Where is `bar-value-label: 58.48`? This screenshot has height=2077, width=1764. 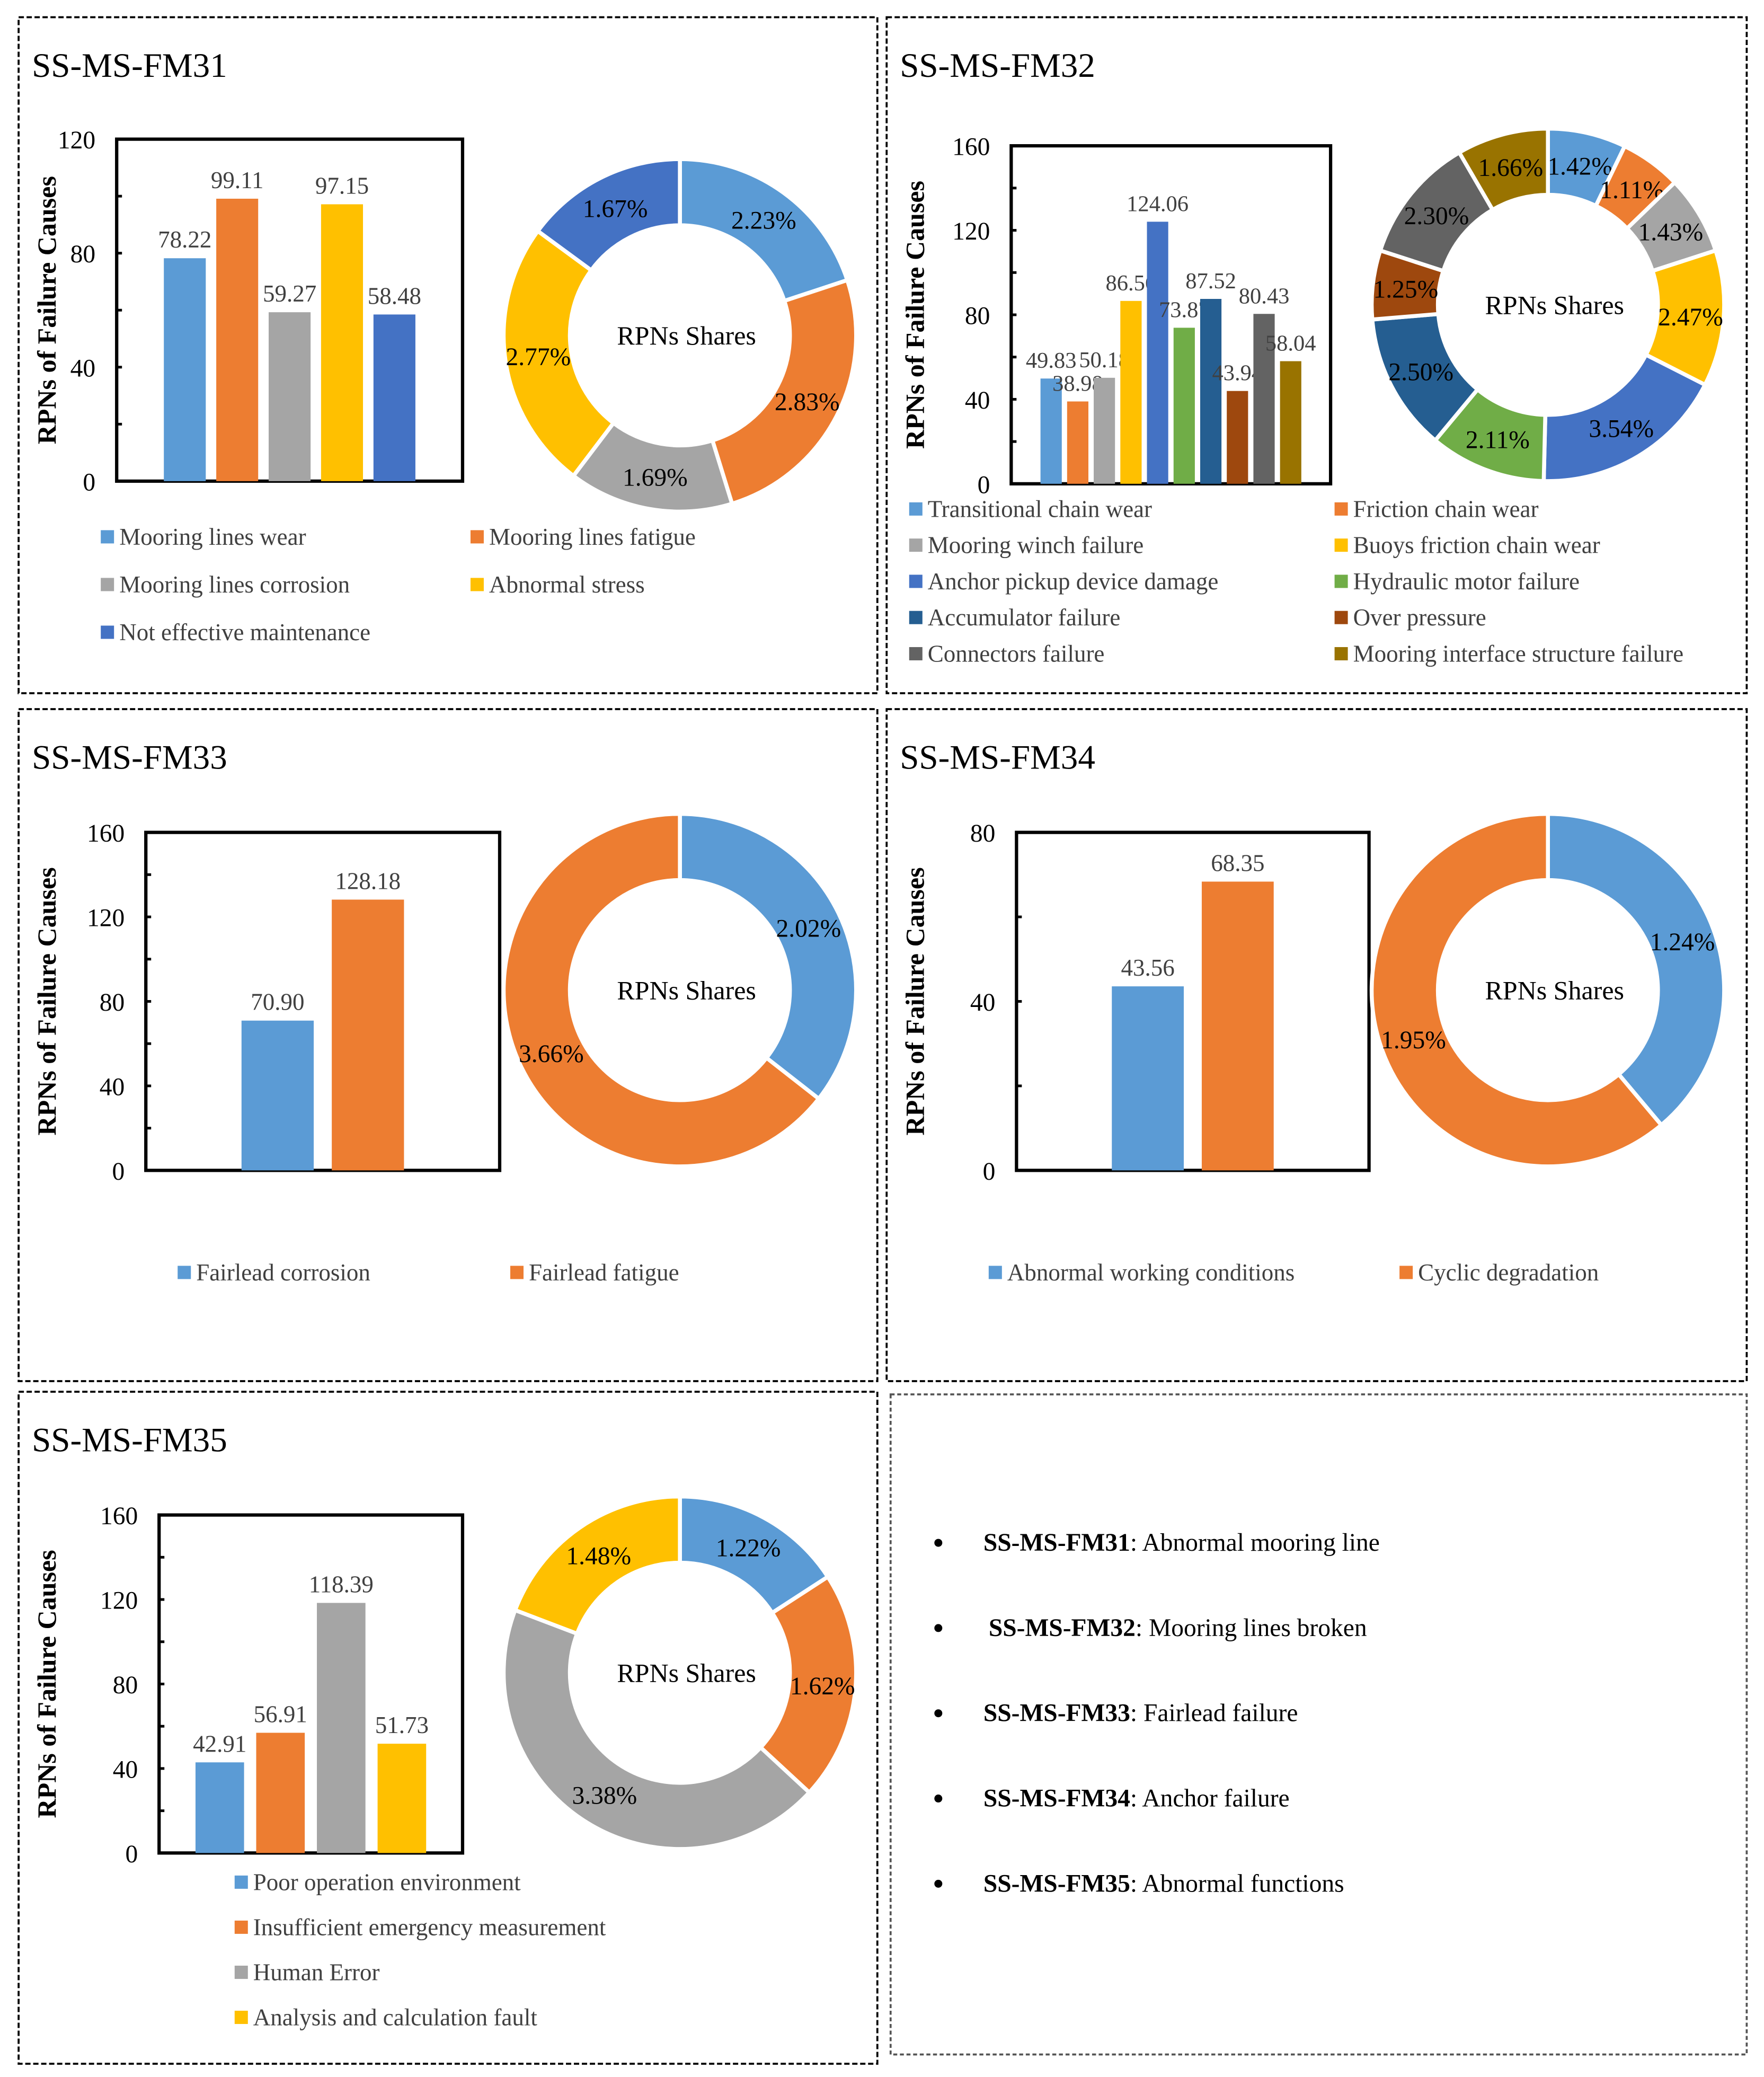 bar-value-label: 58.48 is located at coordinates (394, 296).